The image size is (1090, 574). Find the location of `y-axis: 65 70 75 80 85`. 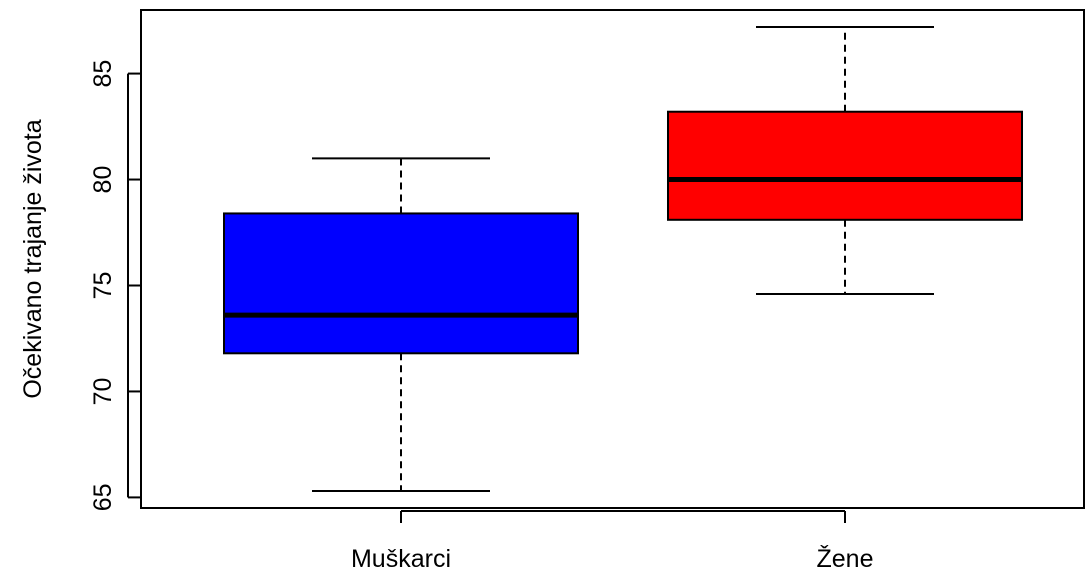

y-axis: 65 70 75 80 85 is located at coordinates (115, 285).